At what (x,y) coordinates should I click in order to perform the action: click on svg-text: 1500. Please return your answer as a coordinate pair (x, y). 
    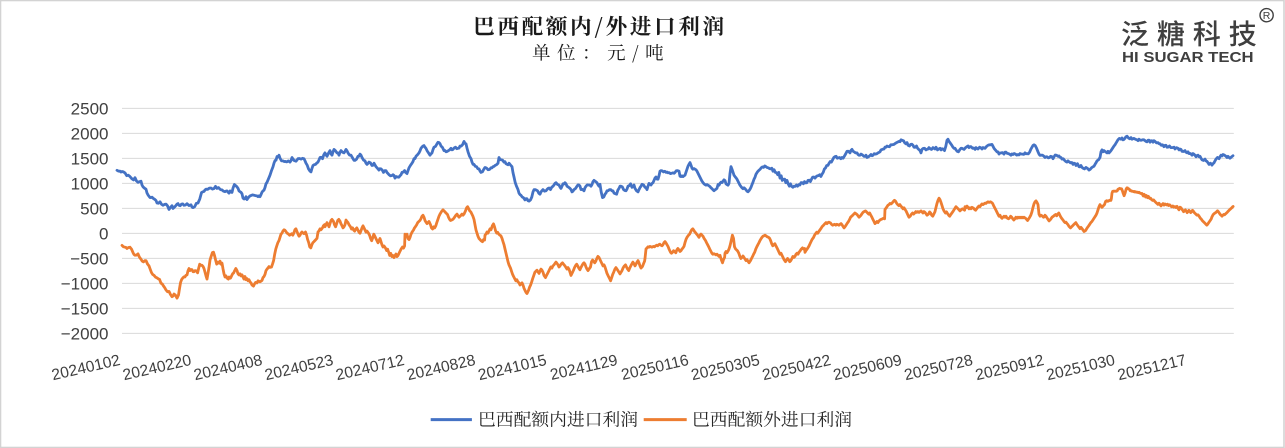
    Looking at the image, I should click on (90, 159).